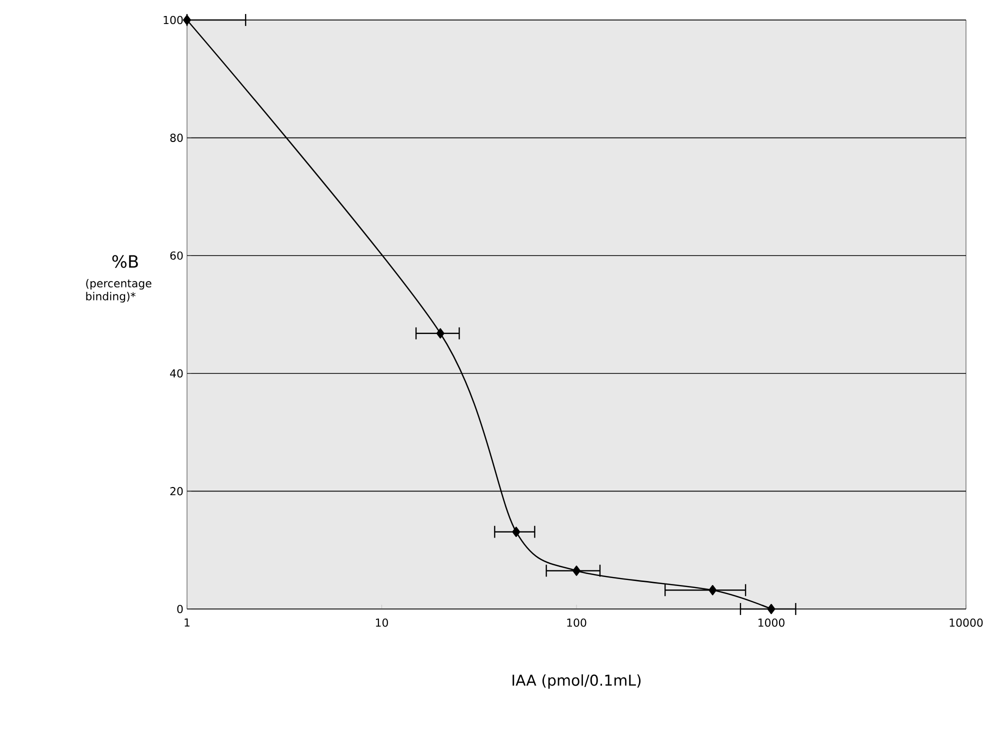  What do you see at coordinates (771, 622) in the screenshot?
I see `x-tick-label: 1000` at bounding box center [771, 622].